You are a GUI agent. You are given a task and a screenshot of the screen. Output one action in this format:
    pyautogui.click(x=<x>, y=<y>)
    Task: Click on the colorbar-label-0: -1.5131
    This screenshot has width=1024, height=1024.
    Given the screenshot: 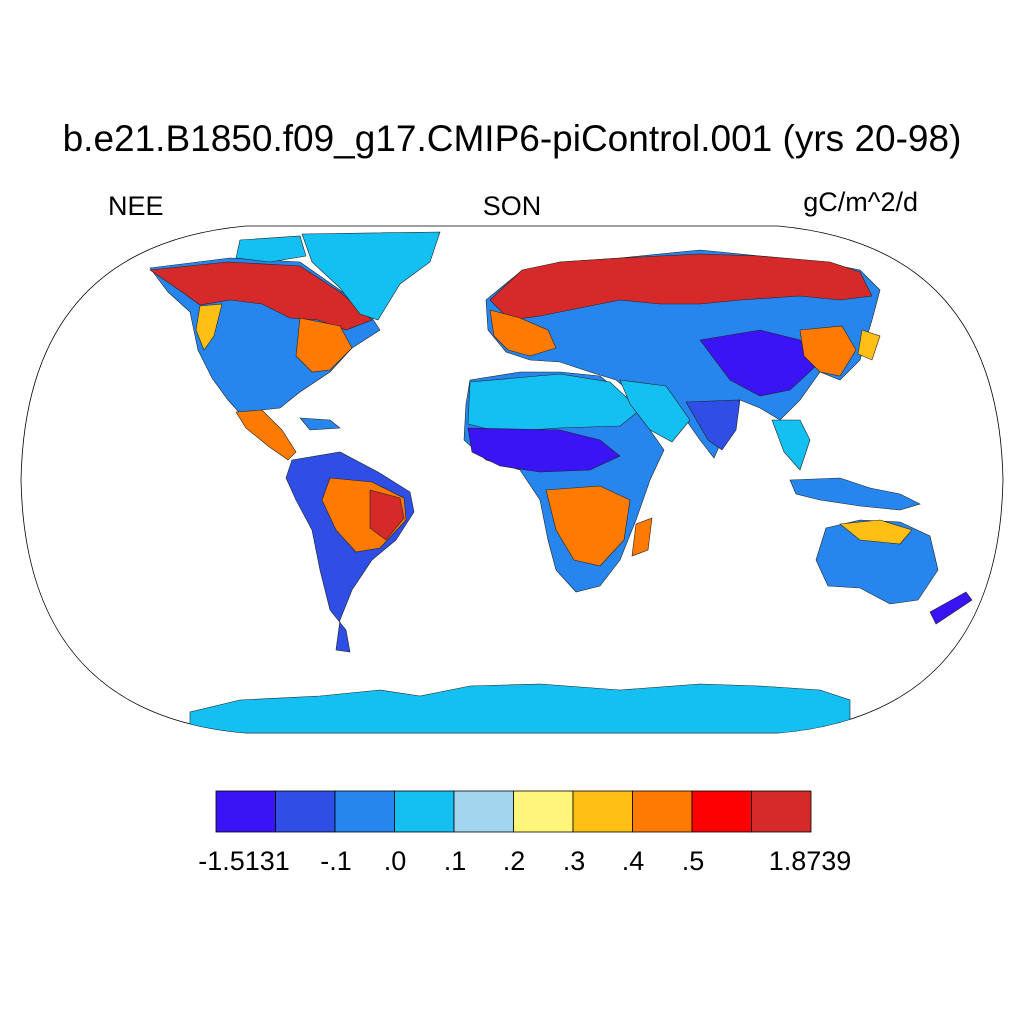 What is the action you would take?
    pyautogui.click(x=244, y=861)
    